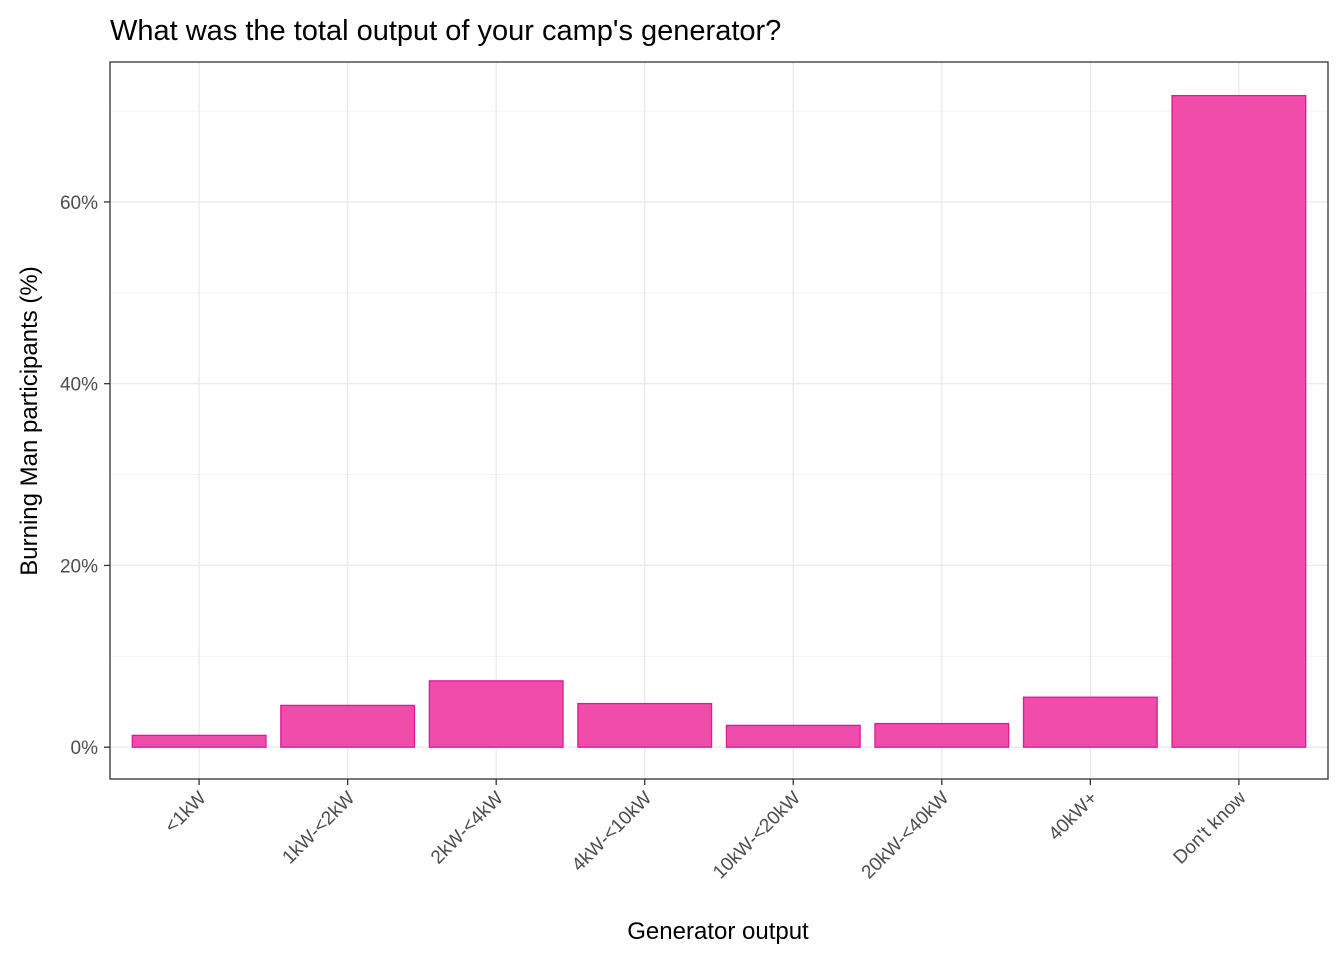  I want to click on x-tick-label: 1kW-<2kW, so click(319, 828).